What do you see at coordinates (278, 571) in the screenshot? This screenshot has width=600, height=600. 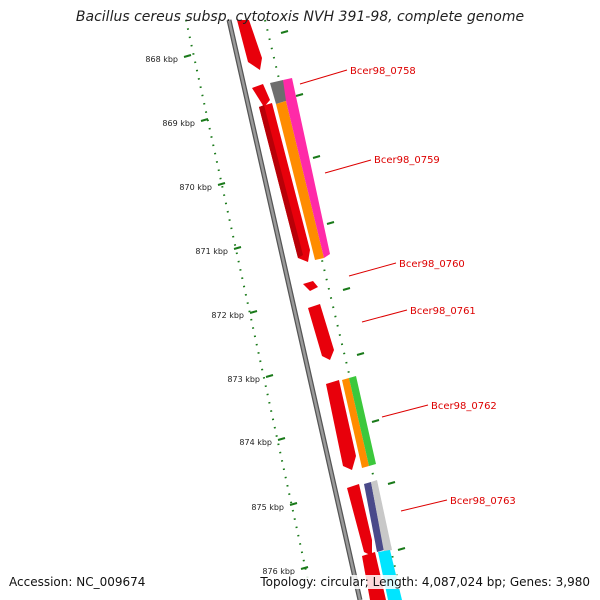 I see `kbp-label: 876 kbp` at bounding box center [278, 571].